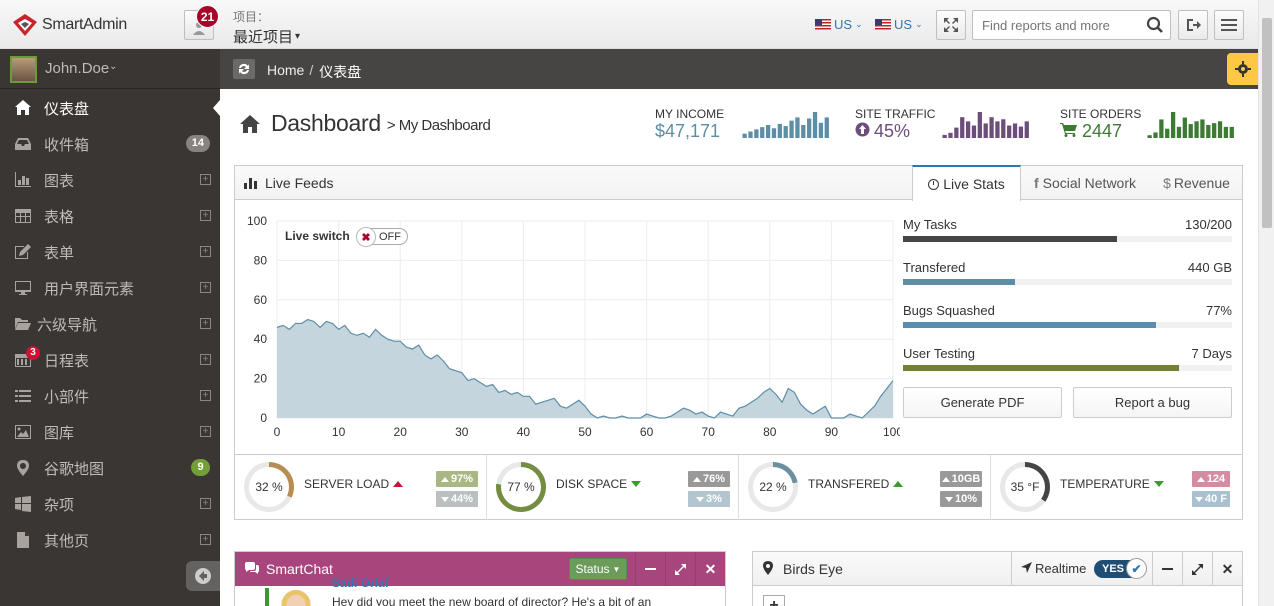 Image resolution: width=1274 pixels, height=606 pixels. Describe the element at coordinates (110, 468) in the screenshot. I see `sidebar-item: 谷歌地图 9` at that location.